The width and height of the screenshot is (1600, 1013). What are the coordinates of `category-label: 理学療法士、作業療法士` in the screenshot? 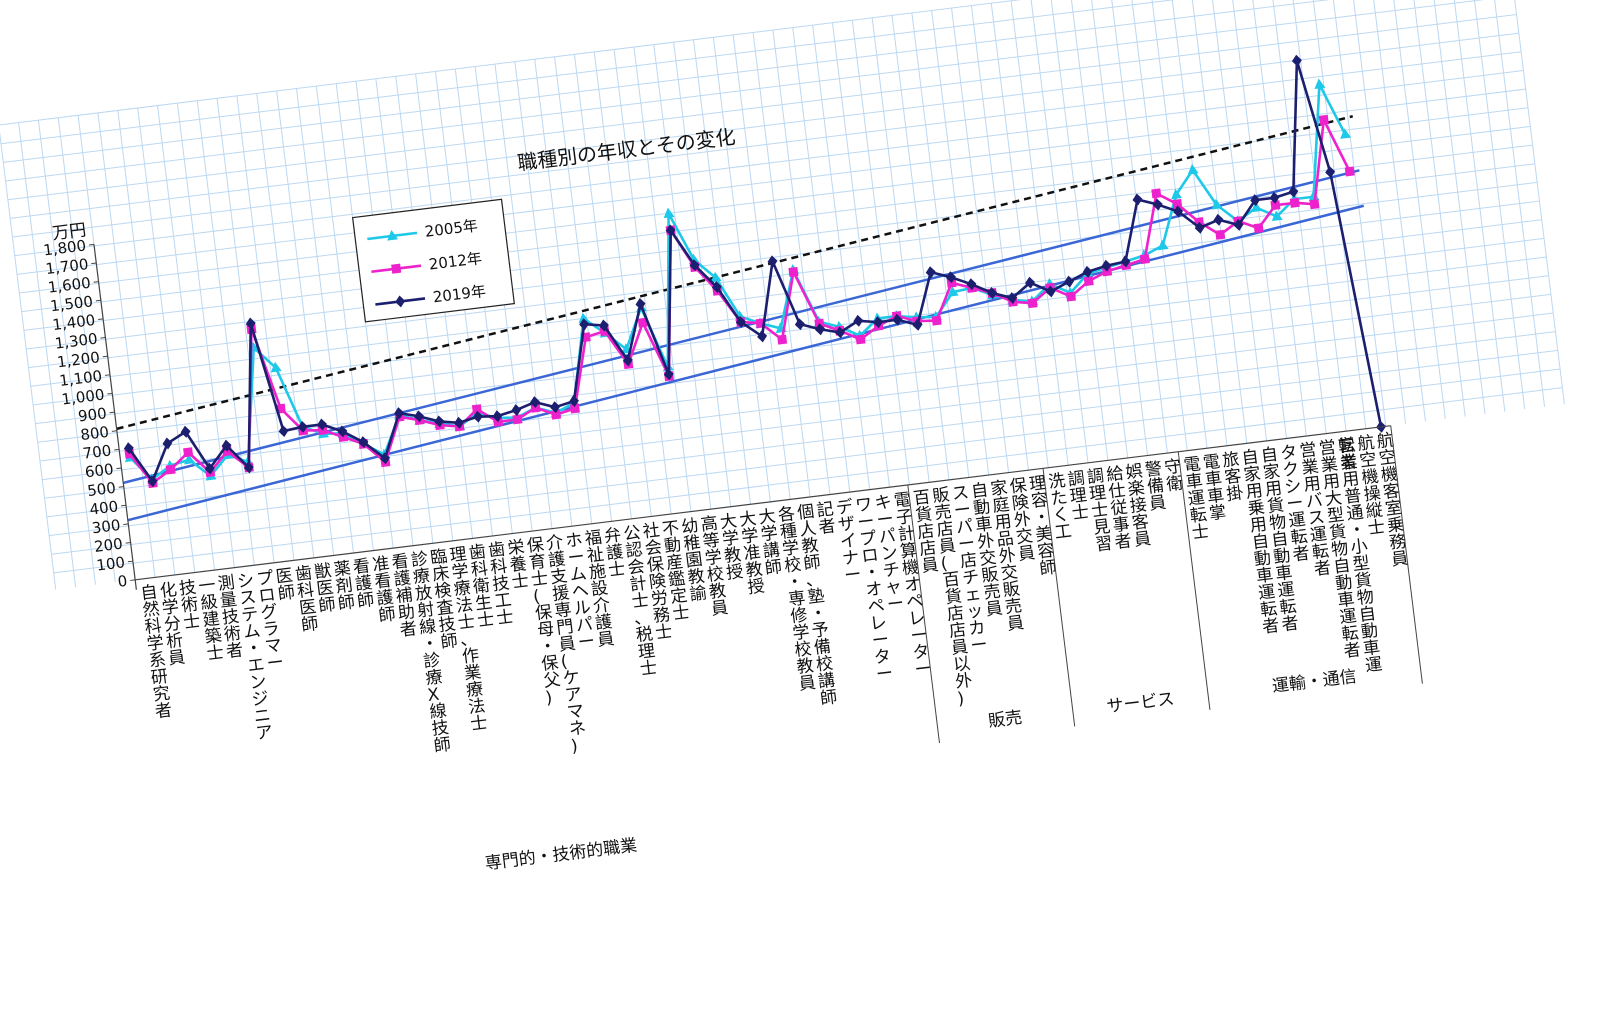 It's located at (469, 639).